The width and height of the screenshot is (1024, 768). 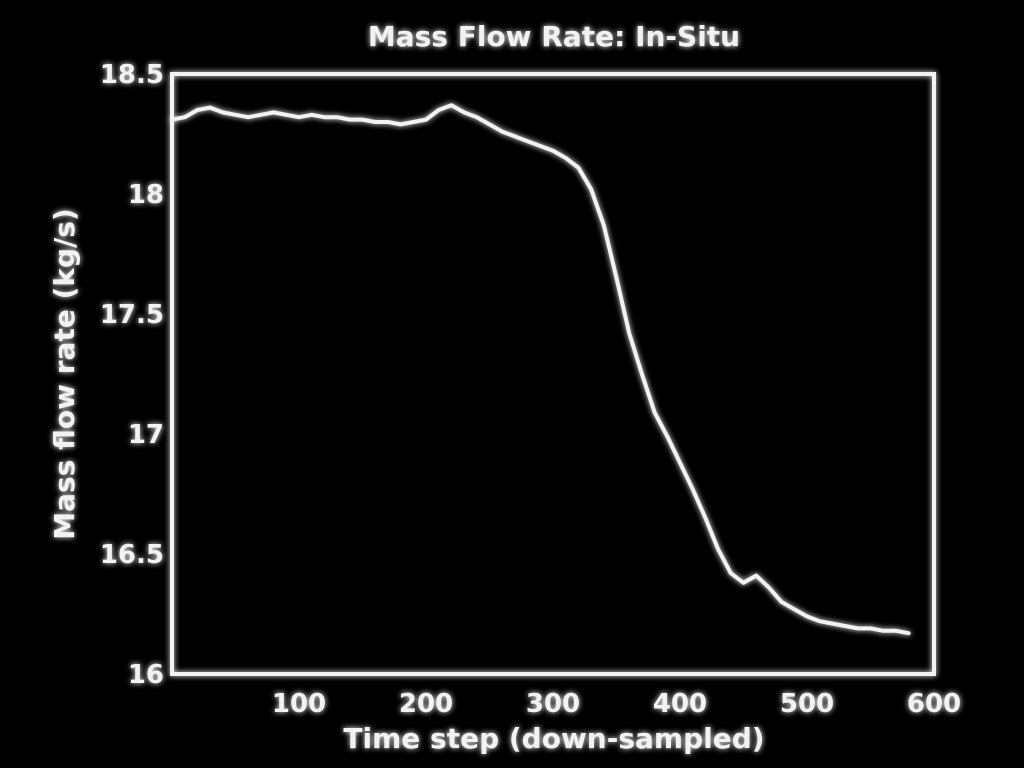 What do you see at coordinates (553, 738) in the screenshot?
I see `x-axis-label: Time step (down-sampled)` at bounding box center [553, 738].